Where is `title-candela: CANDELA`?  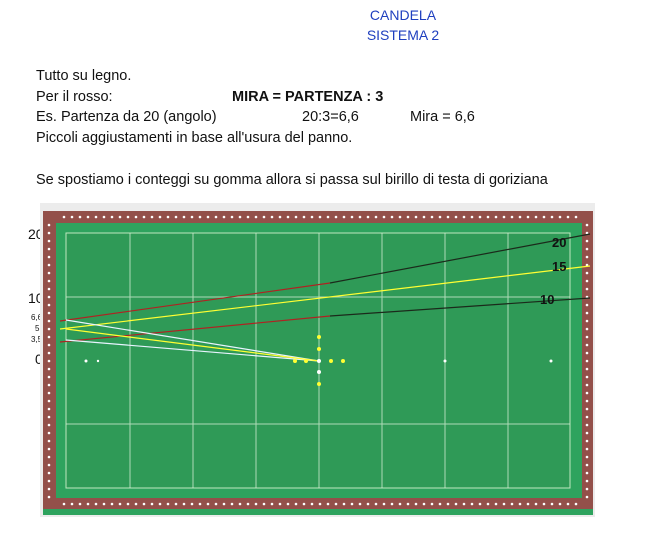 title-candela: CANDELA is located at coordinates (403, 15).